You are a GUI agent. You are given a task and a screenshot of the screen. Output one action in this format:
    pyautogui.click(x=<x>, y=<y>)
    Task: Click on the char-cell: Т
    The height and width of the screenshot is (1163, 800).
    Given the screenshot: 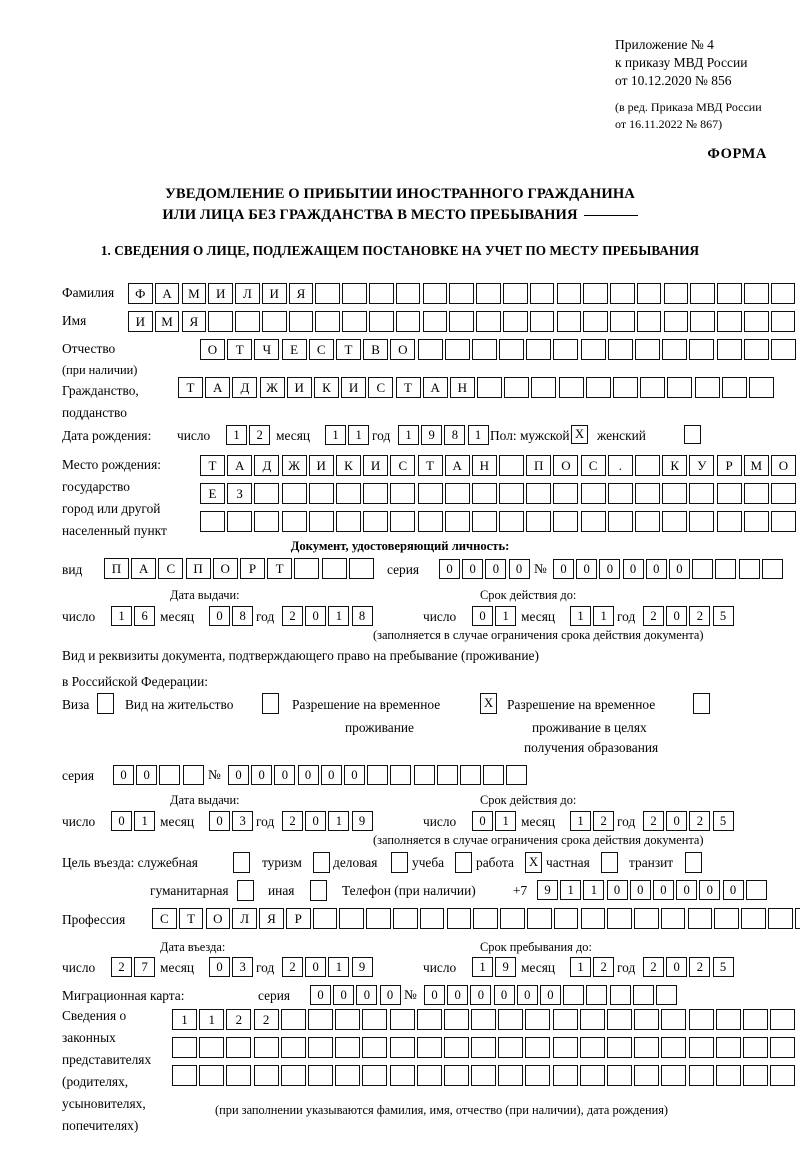 What is the action you would take?
    pyautogui.click(x=408, y=387)
    